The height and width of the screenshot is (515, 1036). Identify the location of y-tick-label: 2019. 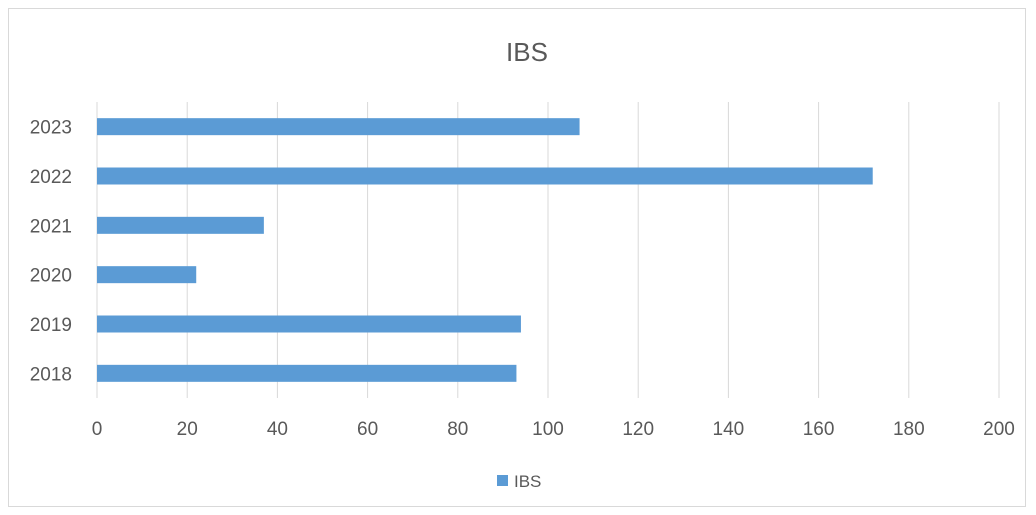
(51, 325).